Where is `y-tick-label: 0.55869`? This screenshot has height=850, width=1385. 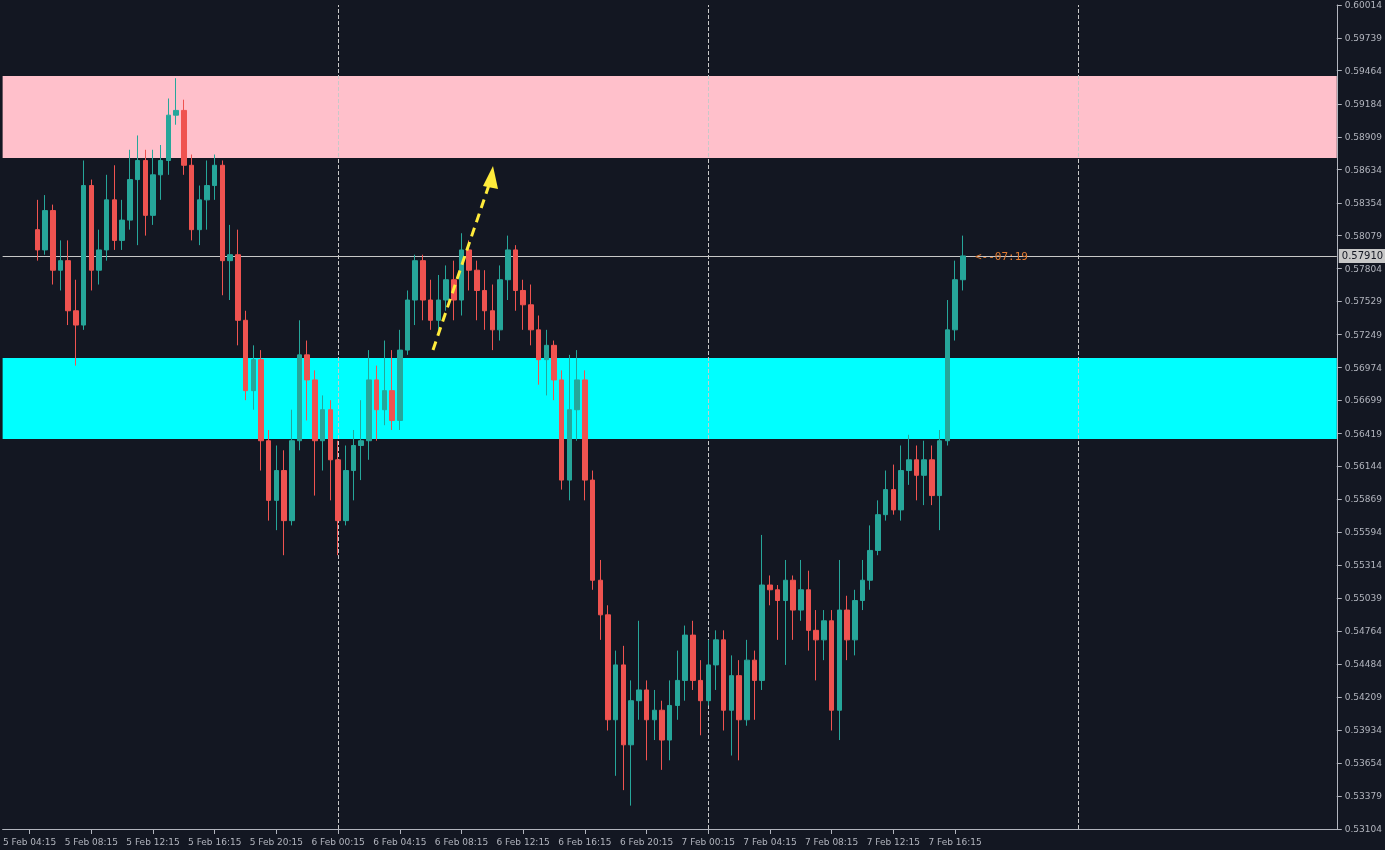 y-tick-label: 0.55869 is located at coordinates (1363, 499).